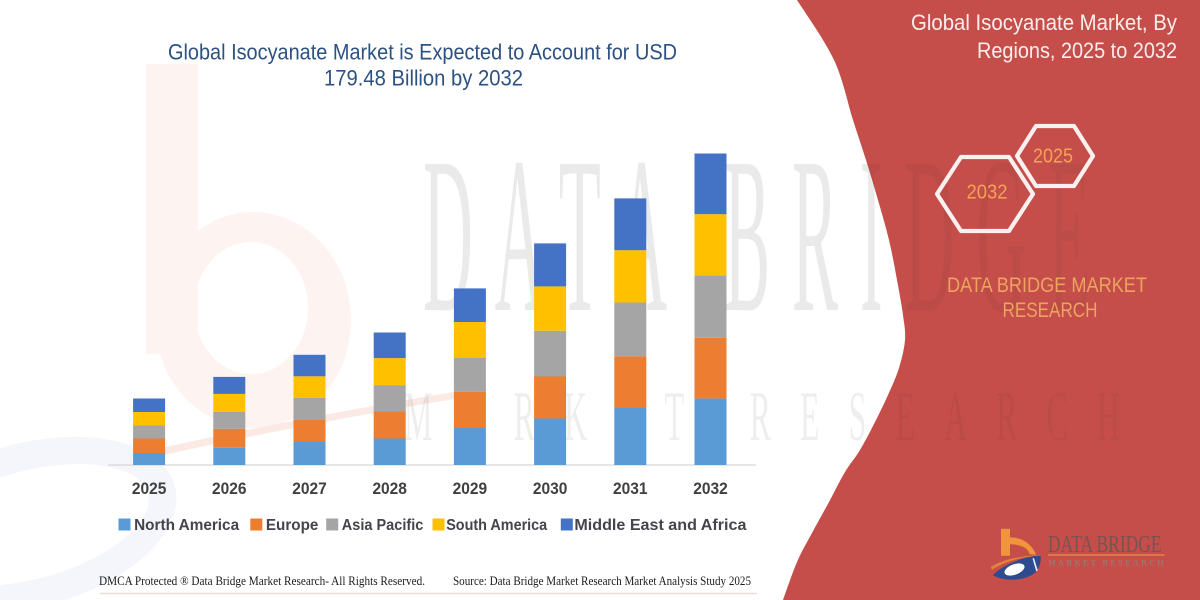  Describe the element at coordinates (1044, 22) in the screenshot. I see `svg-text: Global Isocyanate Market, By` at that location.